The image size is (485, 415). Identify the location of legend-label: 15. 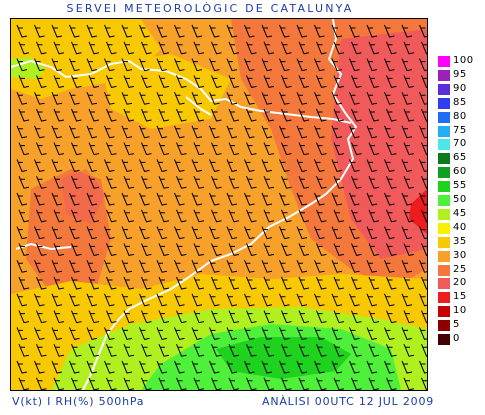
(460, 297).